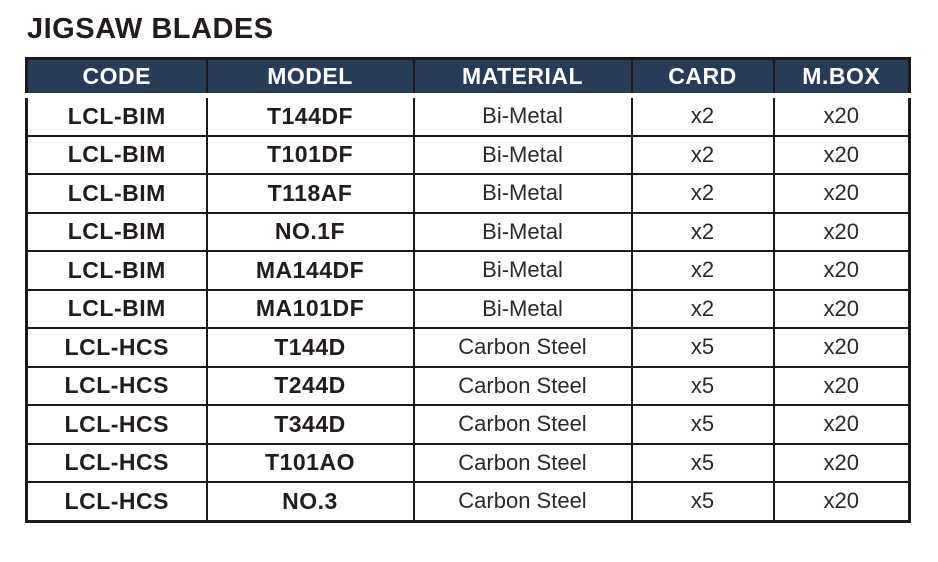 Image resolution: width=938 pixels, height=562 pixels. Describe the element at coordinates (310, 270) in the screenshot. I see `cell-model: MA144DF` at that location.